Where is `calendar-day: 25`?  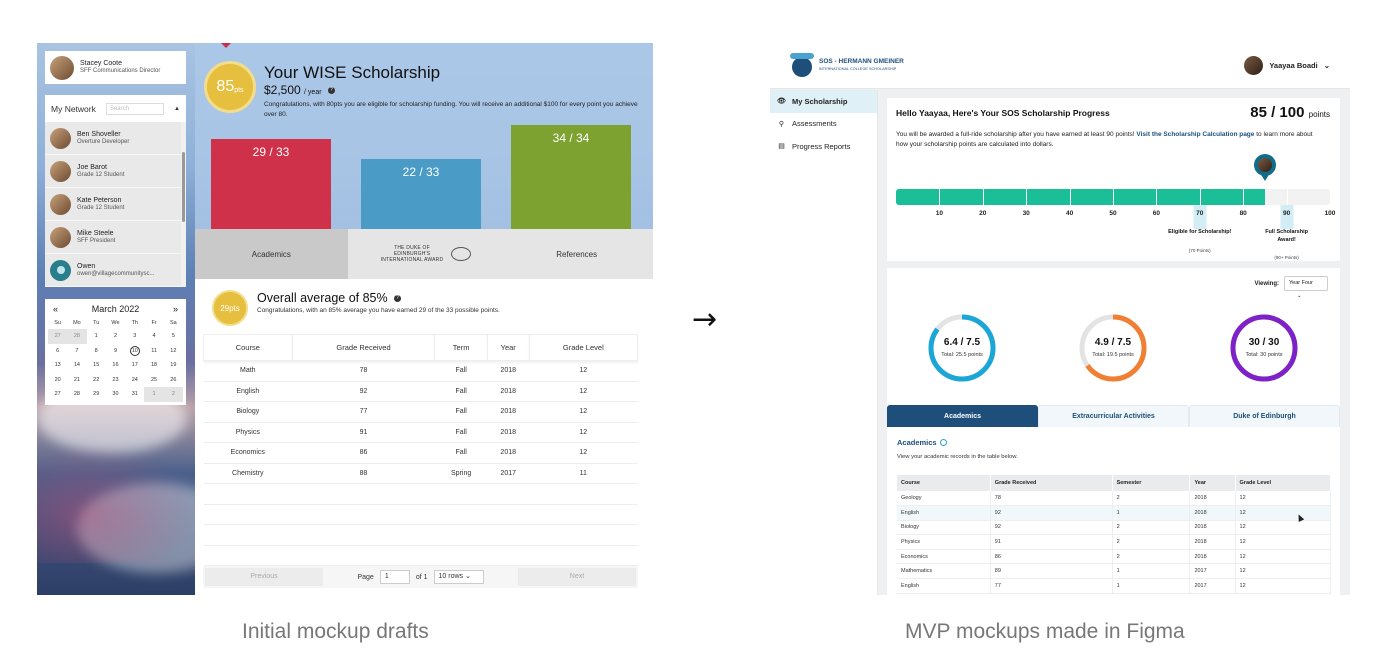
calendar-day: 25 is located at coordinates (154, 379).